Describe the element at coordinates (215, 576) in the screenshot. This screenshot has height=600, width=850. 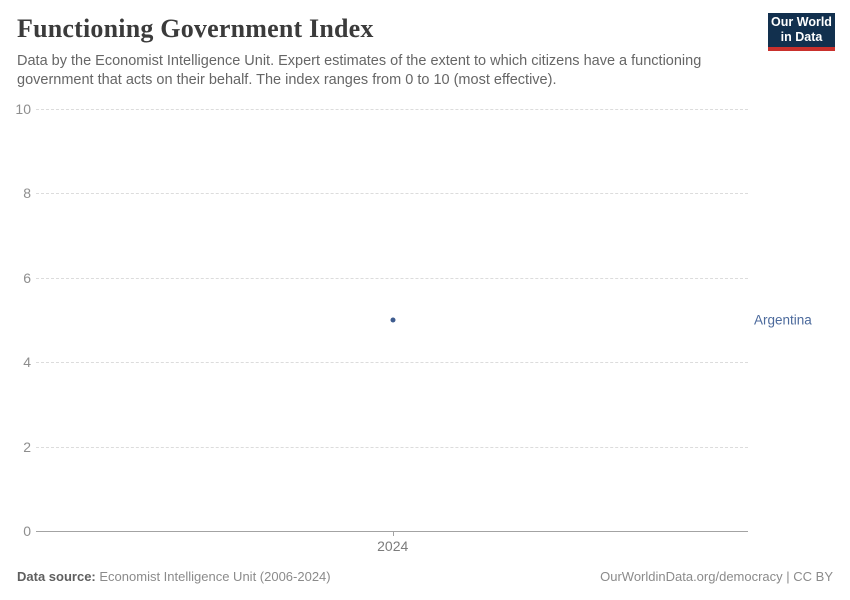
I see `data-source-value: Economist Intelligence Unit (2006-2024)` at that location.